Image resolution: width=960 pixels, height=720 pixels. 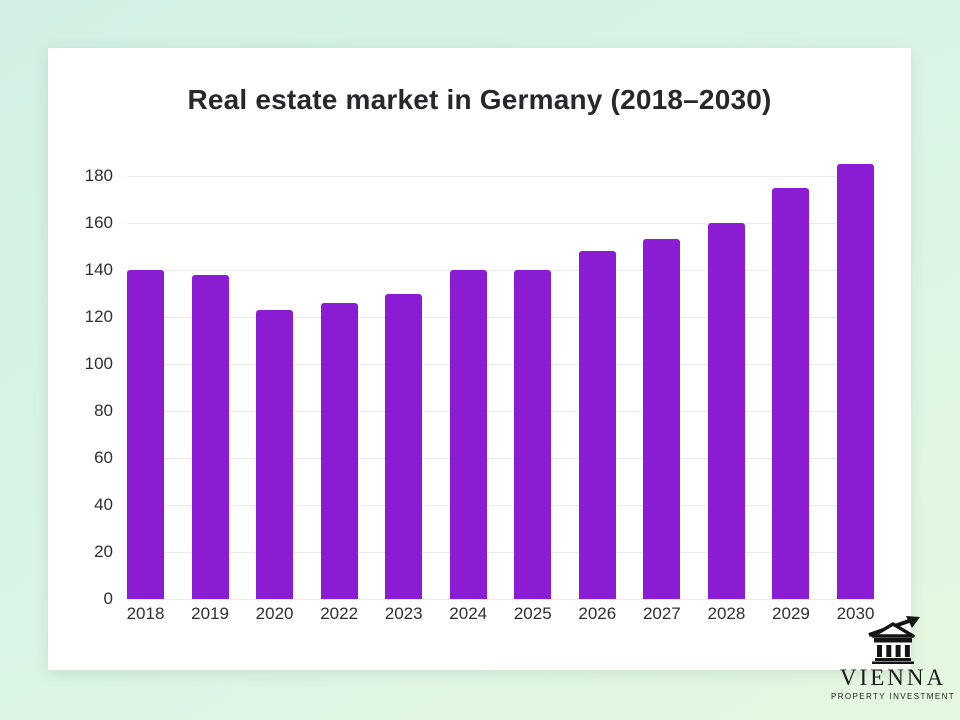 What do you see at coordinates (893, 696) in the screenshot?
I see `logo-tagline-text: PROPERTY INVESTMENT` at bounding box center [893, 696].